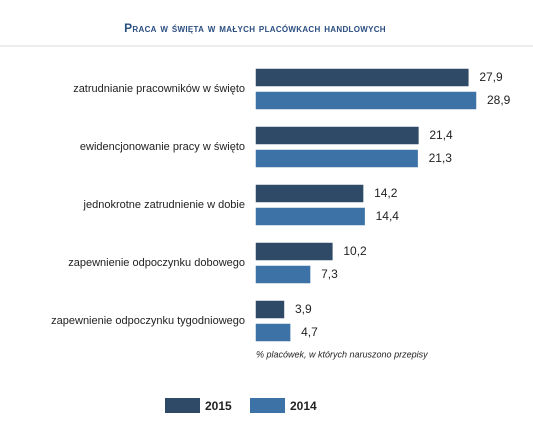  What do you see at coordinates (355, 251) in the screenshot?
I see `value-label: 10,2` at bounding box center [355, 251].